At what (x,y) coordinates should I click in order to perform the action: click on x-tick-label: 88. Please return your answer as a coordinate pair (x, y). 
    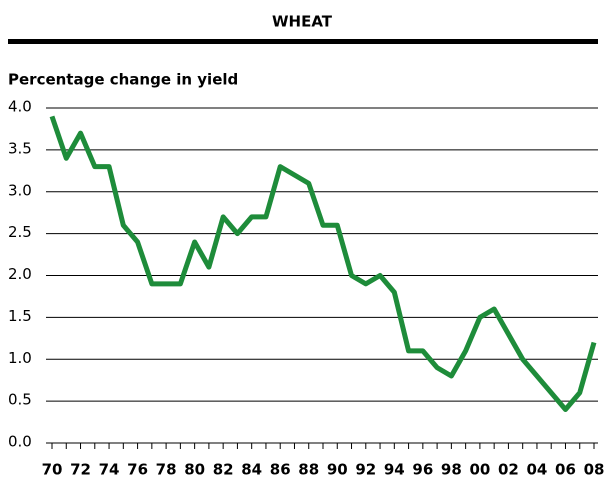
    Looking at the image, I should click on (308, 470).